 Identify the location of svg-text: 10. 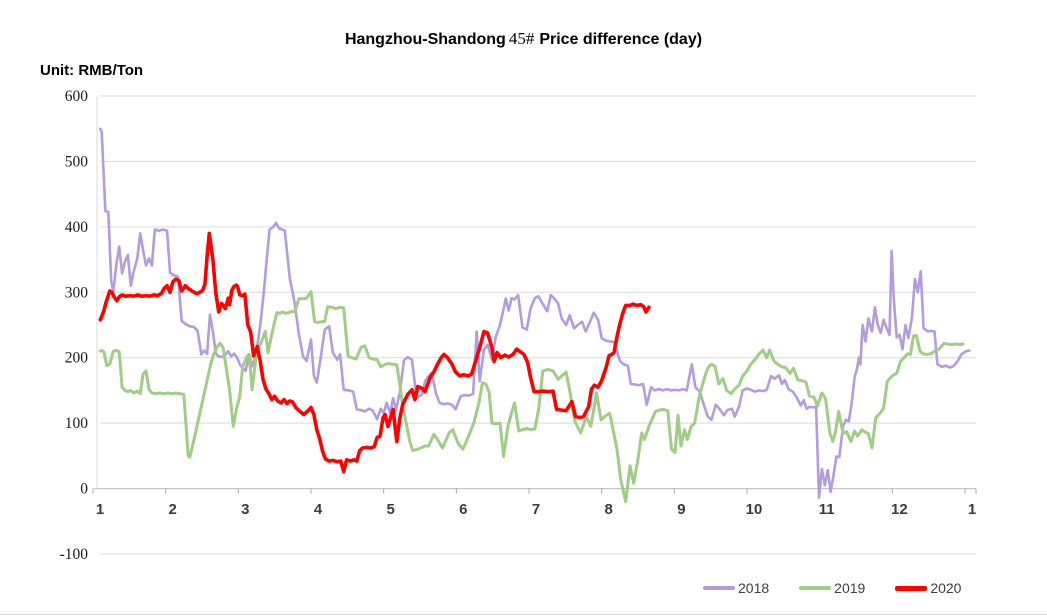
(754, 509).